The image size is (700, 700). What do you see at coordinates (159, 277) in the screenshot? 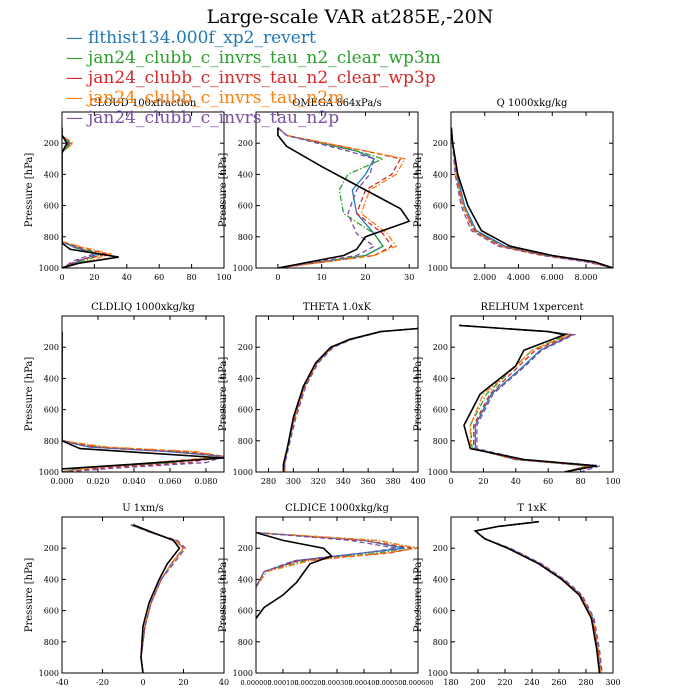
I see `x-tick-label: 60` at bounding box center [159, 277].